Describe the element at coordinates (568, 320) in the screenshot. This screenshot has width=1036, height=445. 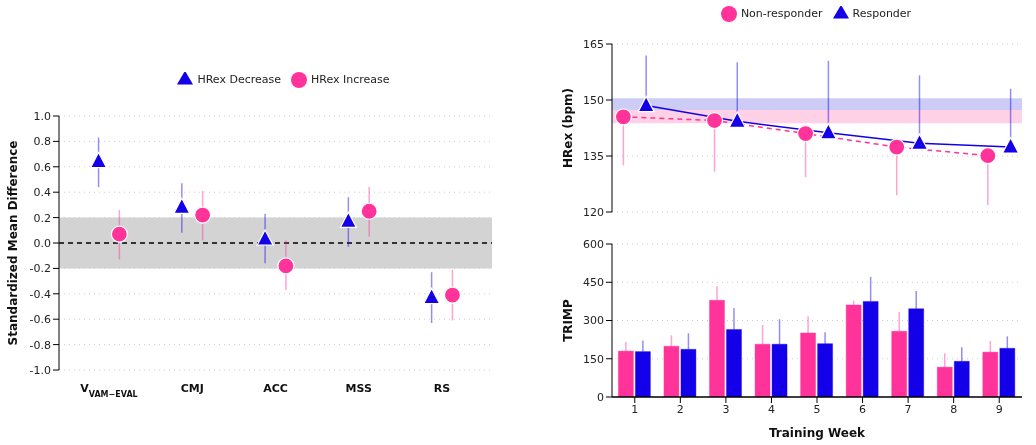
I see `y-axis-title: TRIMP` at that location.